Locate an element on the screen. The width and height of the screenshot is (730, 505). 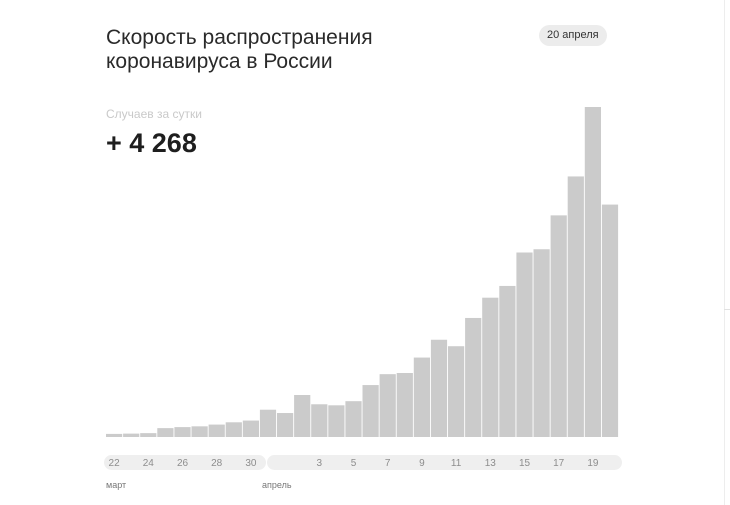
x-axis: 22 24 26 28 30 3 5 7 9 11 13 15 17 19 март апрель is located at coordinates (363, 472).